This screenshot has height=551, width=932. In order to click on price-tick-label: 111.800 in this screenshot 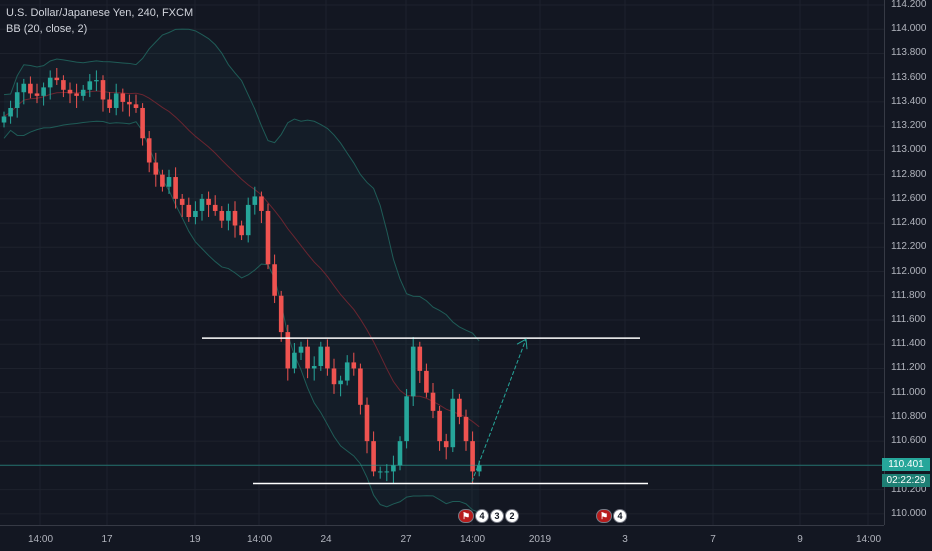, I will do `click(908, 295)`.